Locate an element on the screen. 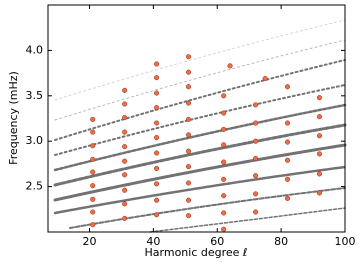  x-tick-label: 40 is located at coordinates (153, 241).